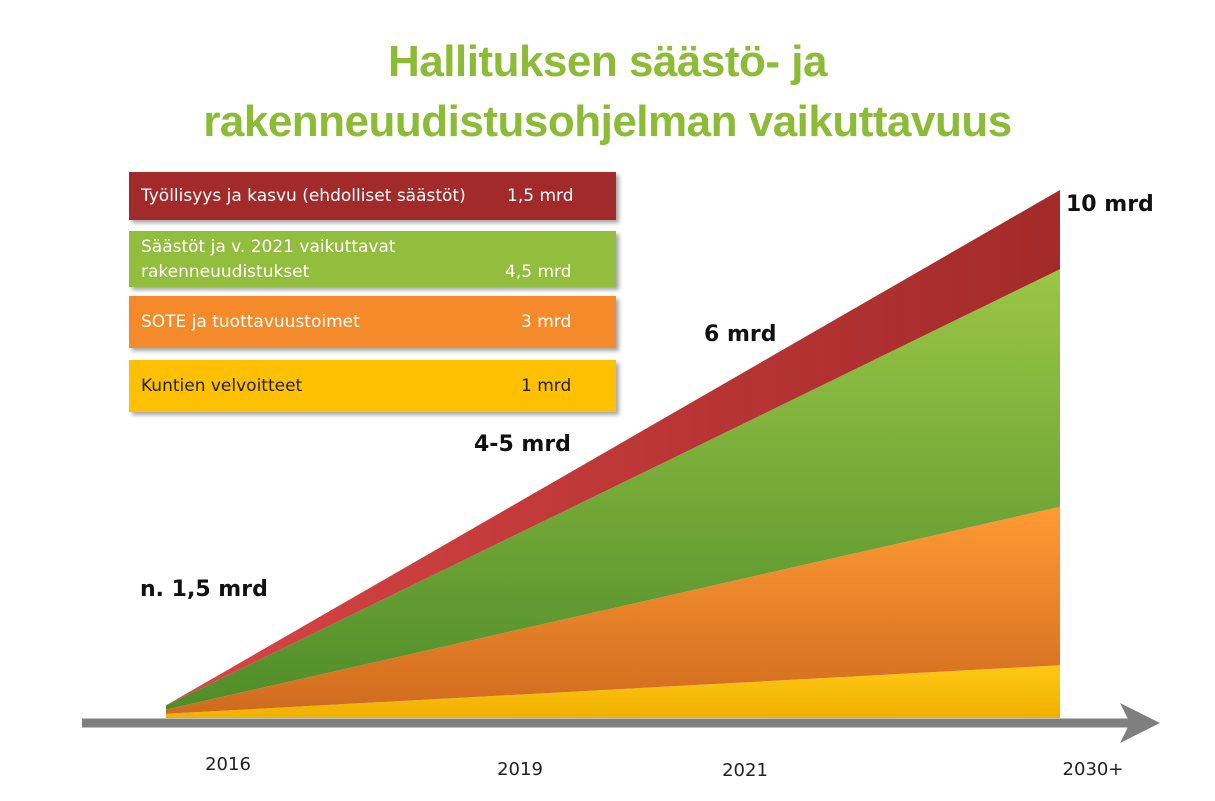  What do you see at coordinates (607, 61) in the screenshot?
I see `title-line-1: Hallituksen säästö- ja` at bounding box center [607, 61].